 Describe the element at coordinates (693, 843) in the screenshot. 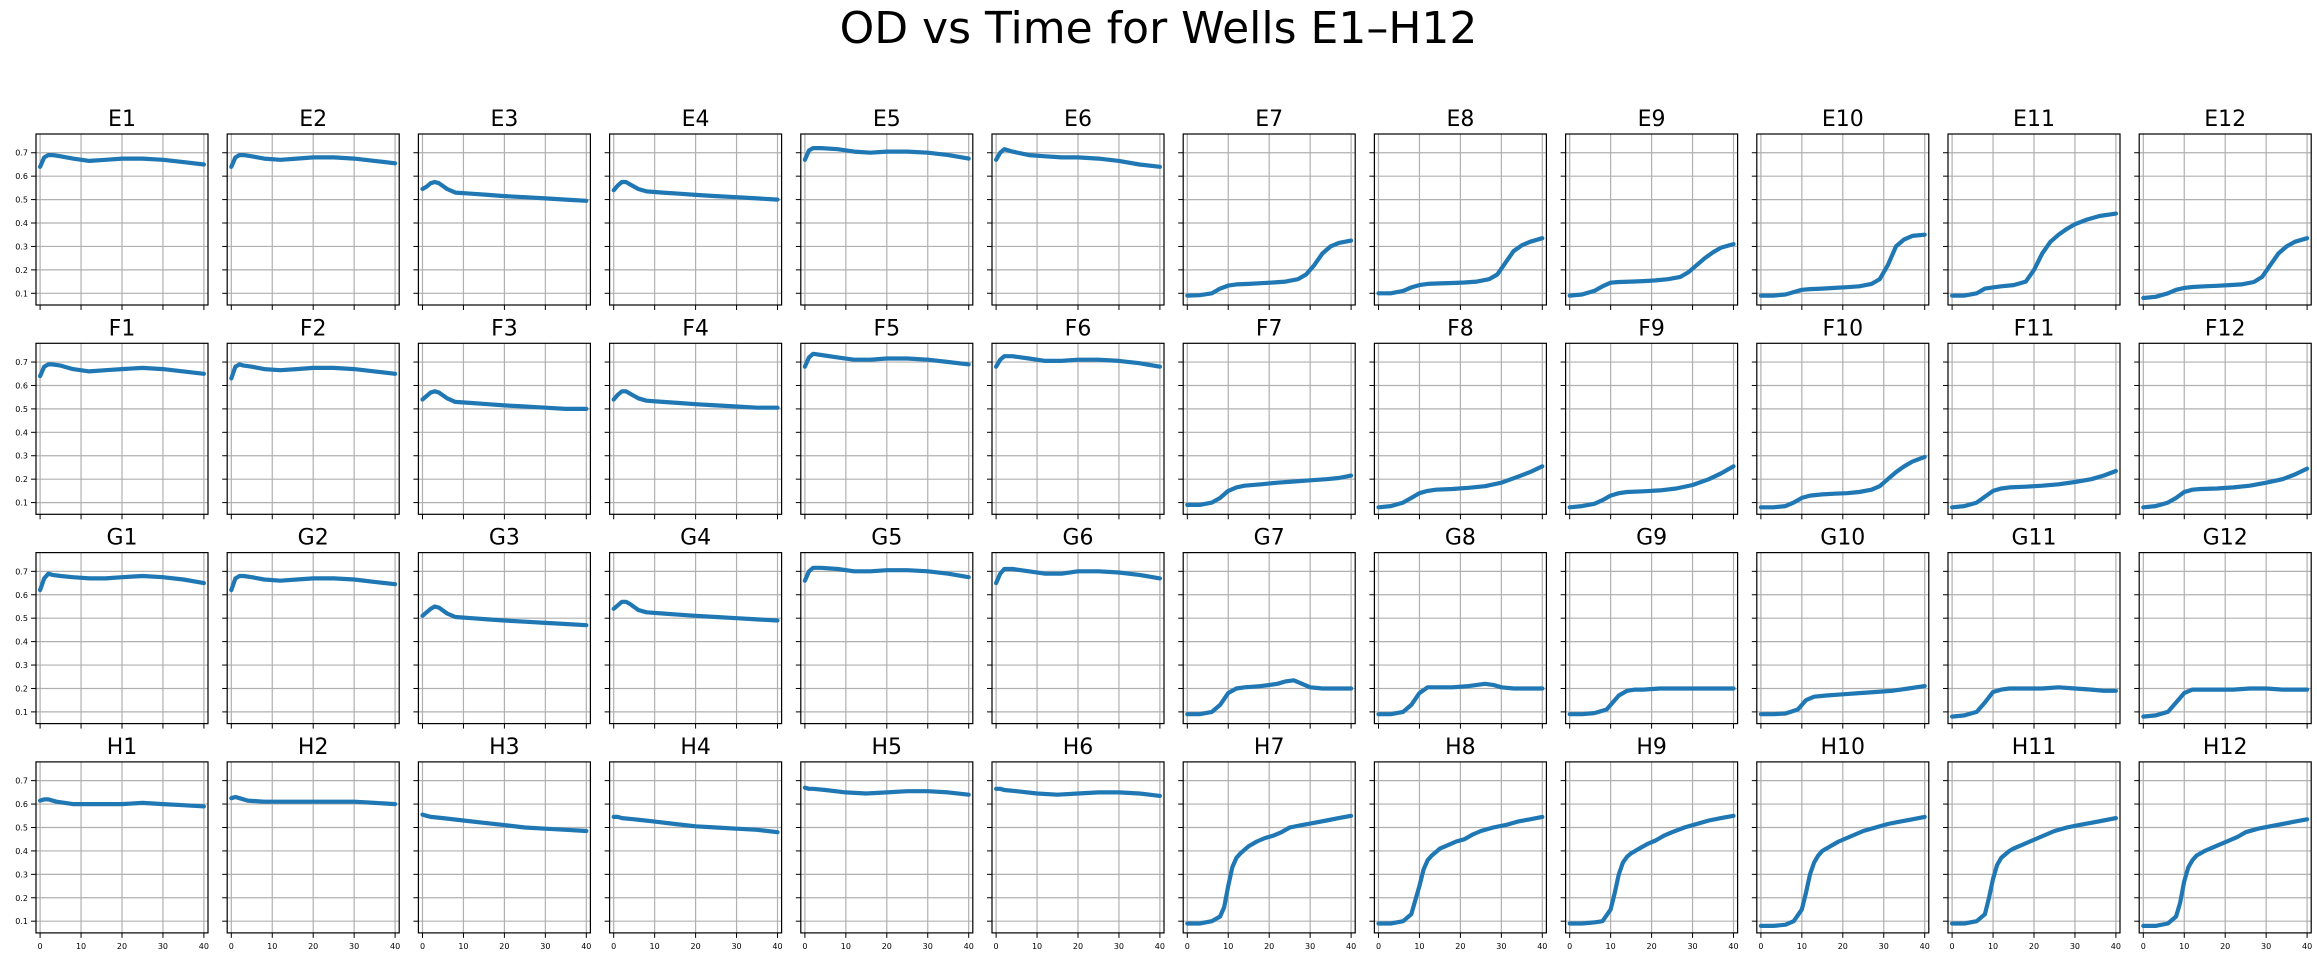

I see `panel-h4: 0 10 20 30 40 H4` at that location.